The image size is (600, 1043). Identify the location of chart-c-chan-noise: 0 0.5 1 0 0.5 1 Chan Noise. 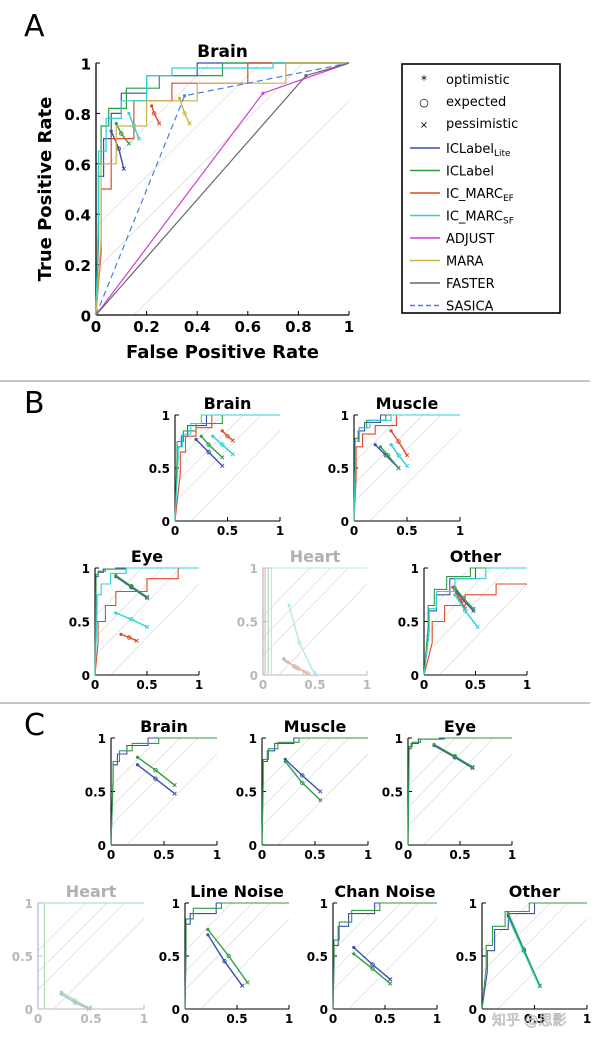
(374, 954).